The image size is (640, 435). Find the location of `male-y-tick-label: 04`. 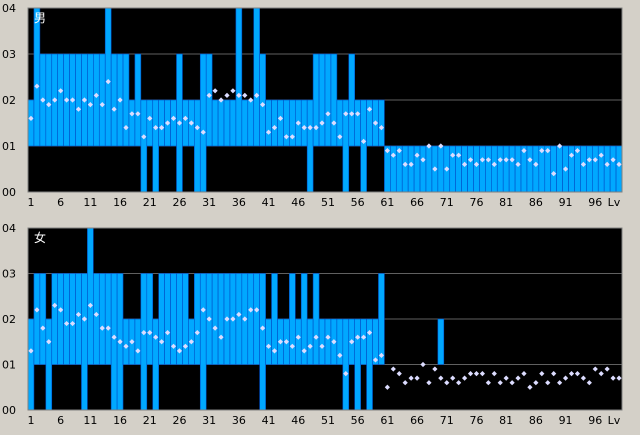

male-y-tick-label: 04 is located at coordinates (9, 8).